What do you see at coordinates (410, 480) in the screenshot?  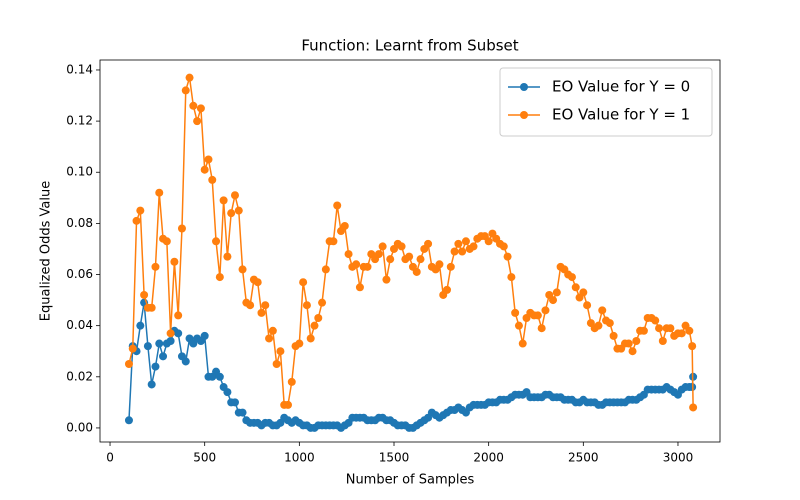 I see `x-axis-label: Number of Samples` at bounding box center [410, 480].